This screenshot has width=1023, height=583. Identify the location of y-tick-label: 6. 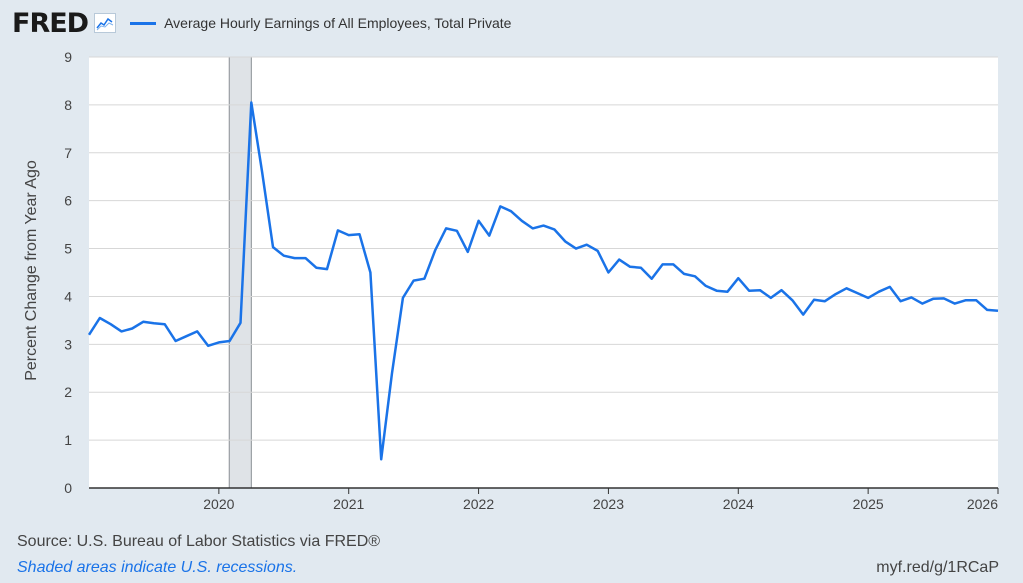
(68, 201).